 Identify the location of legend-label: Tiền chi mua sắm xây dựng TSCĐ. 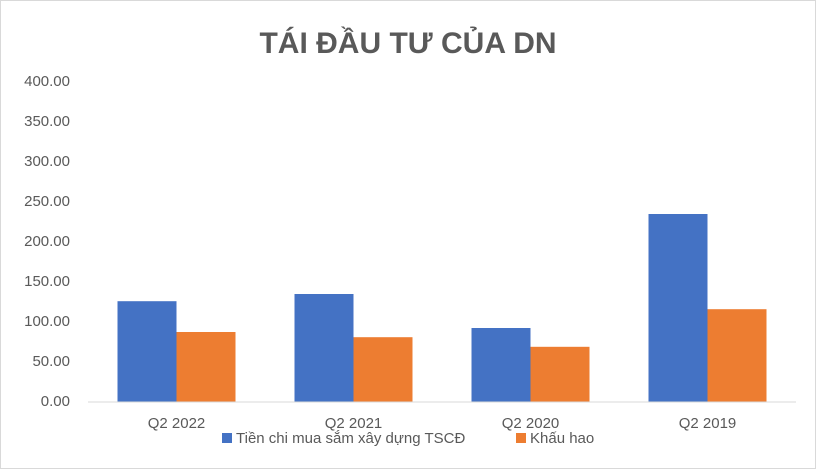
(350, 438).